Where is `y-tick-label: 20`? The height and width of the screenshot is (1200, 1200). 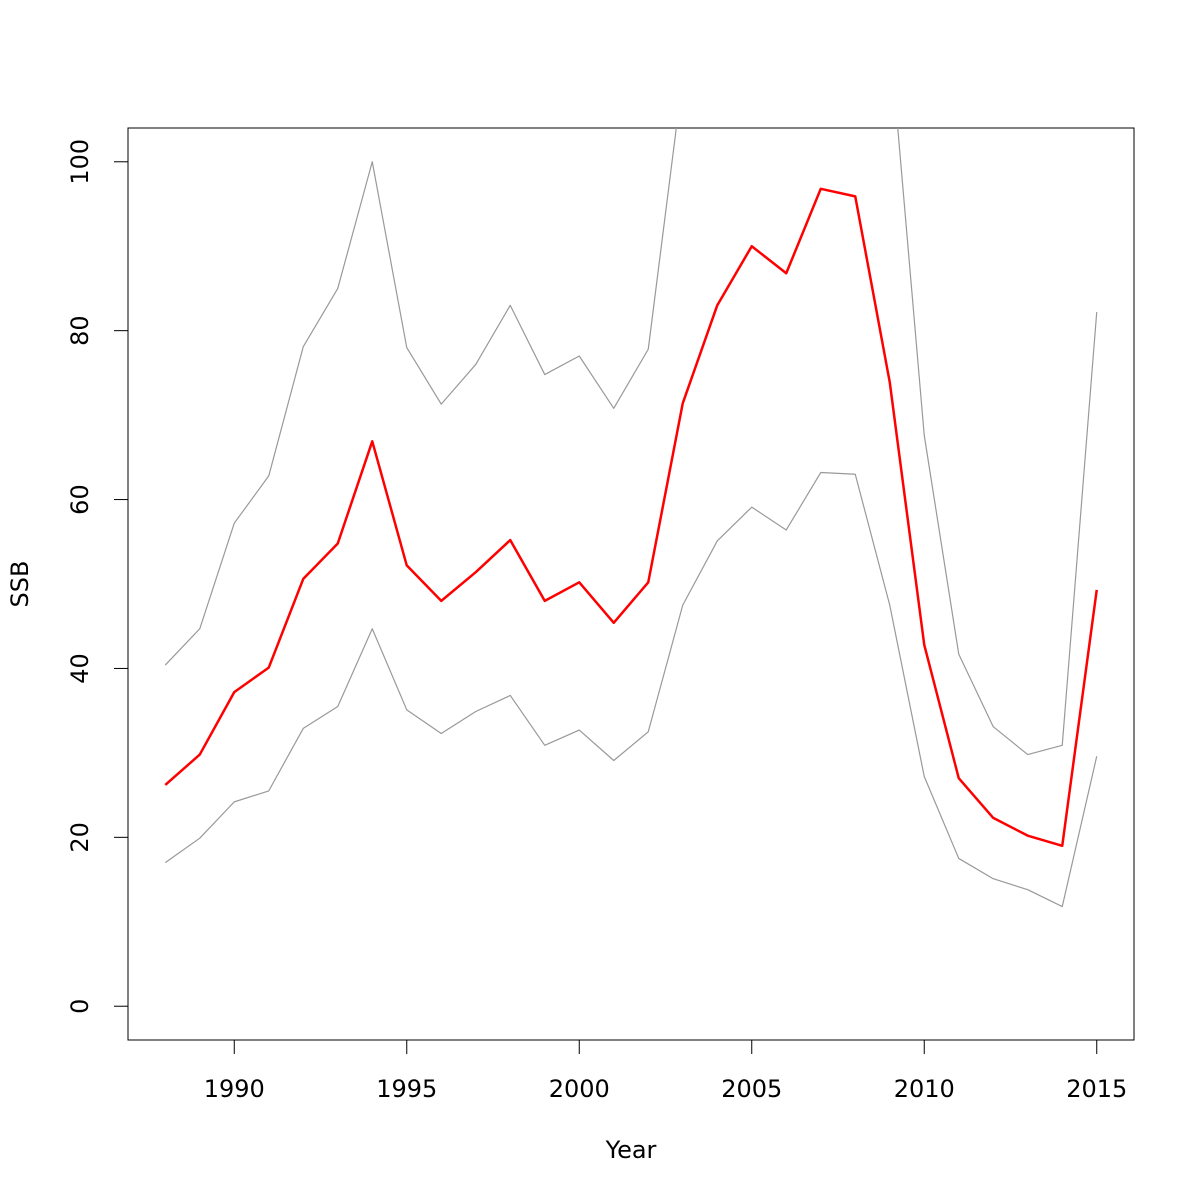
y-tick-label: 20 is located at coordinates (80, 837).